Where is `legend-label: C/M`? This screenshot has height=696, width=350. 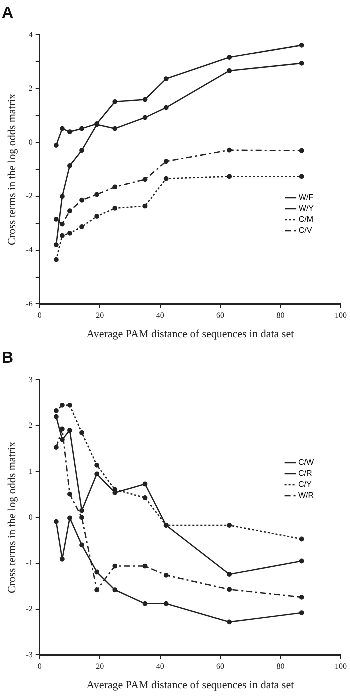
legend-label: C/M is located at coordinates (306, 219).